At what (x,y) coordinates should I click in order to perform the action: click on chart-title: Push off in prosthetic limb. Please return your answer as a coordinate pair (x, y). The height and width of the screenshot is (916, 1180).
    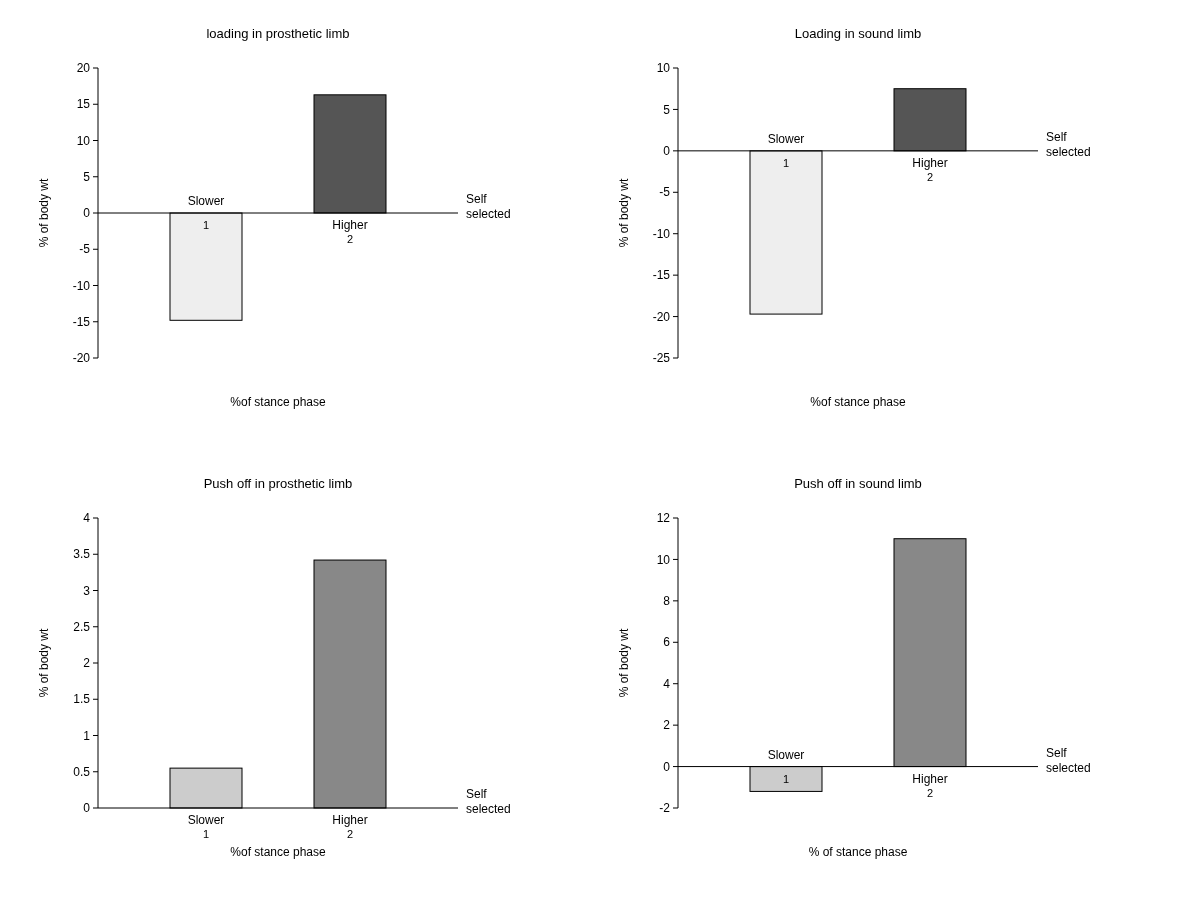
    Looking at the image, I should click on (278, 483).